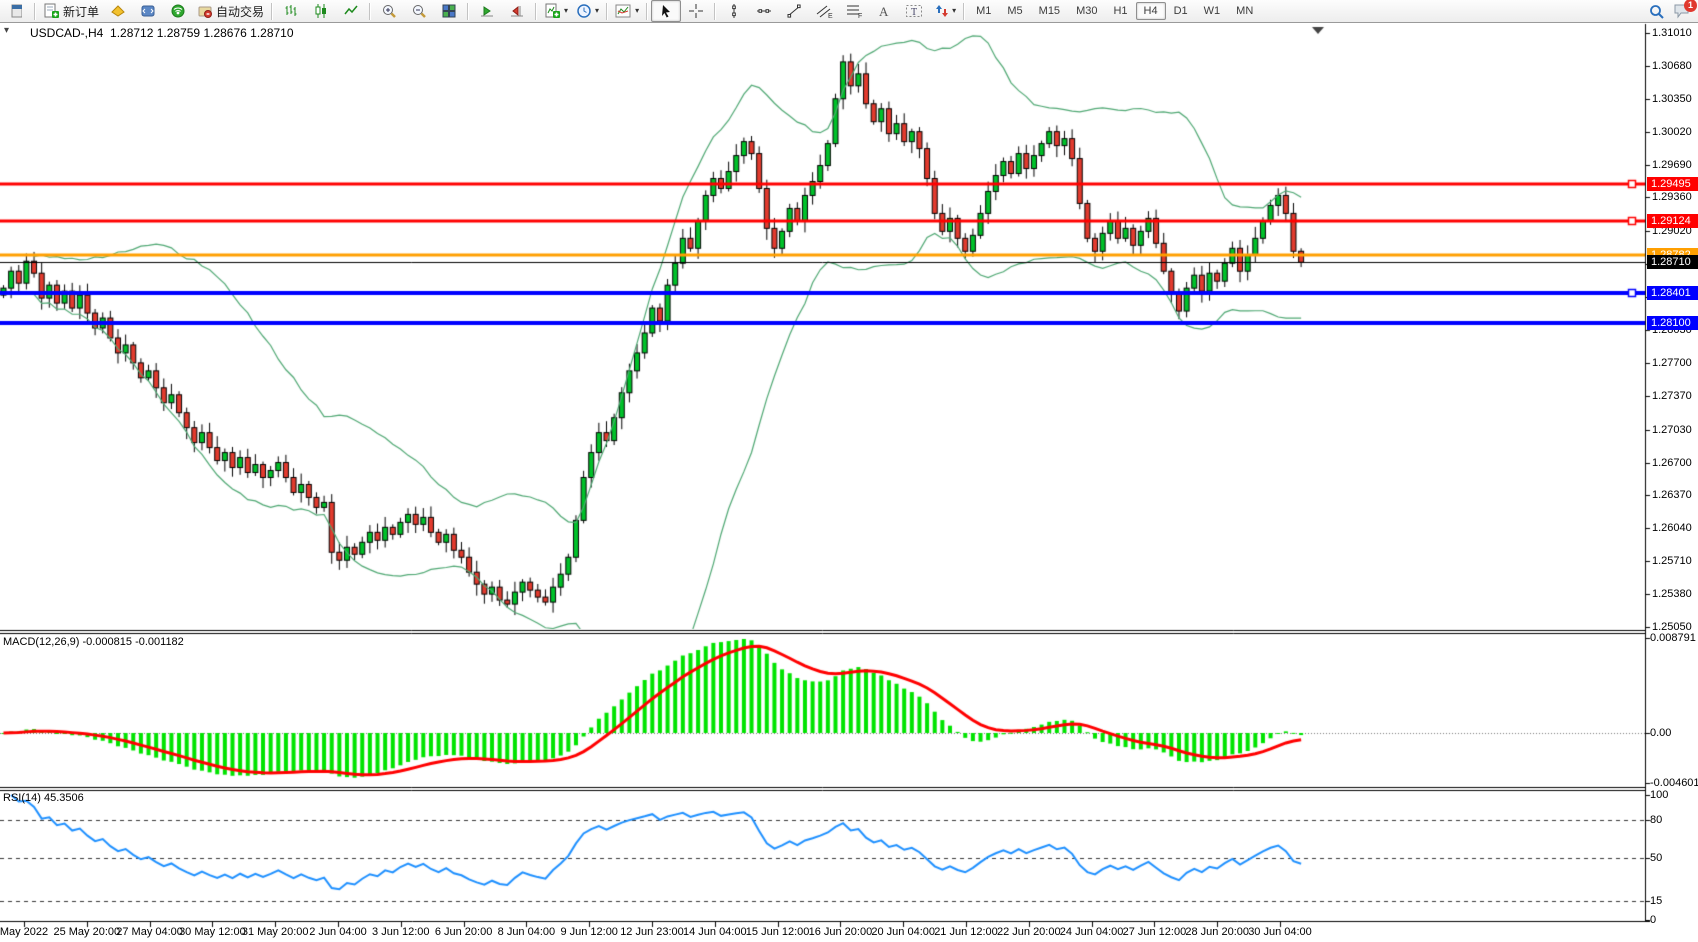 The height and width of the screenshot is (942, 1698). I want to click on toolbar-button-auto-scroll, so click(487, 11).